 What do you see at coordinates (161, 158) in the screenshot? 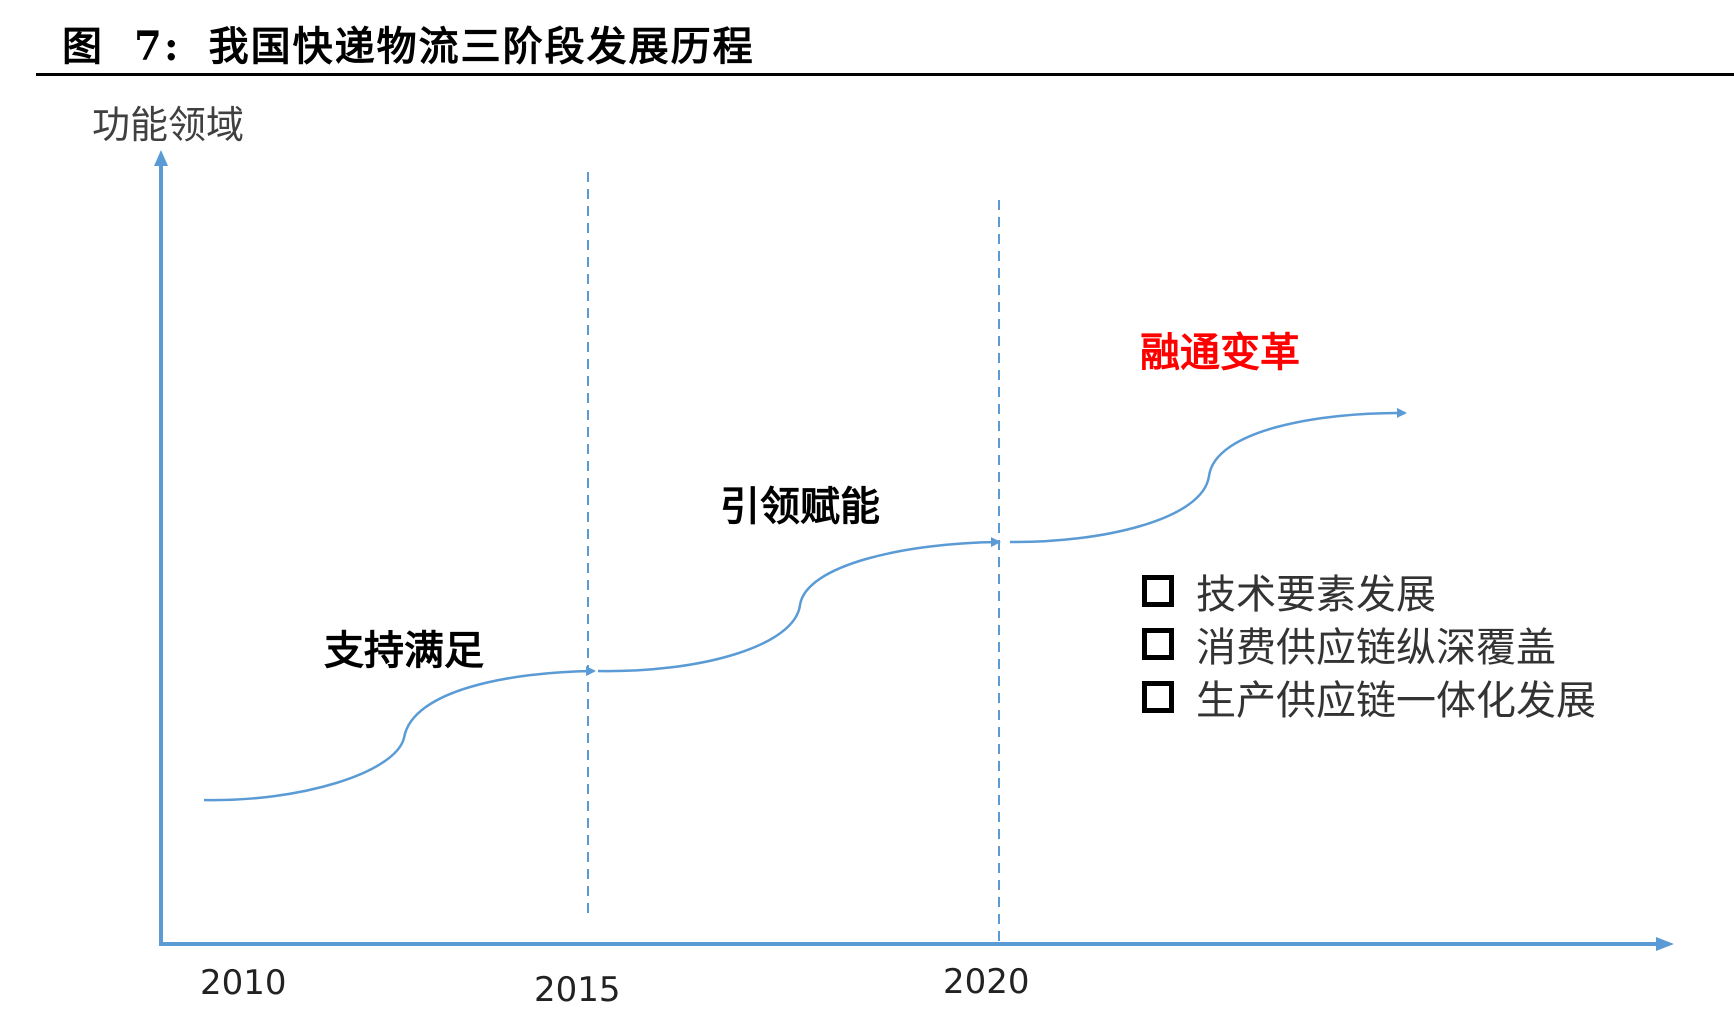
I see `y-axis-arrow-icon` at bounding box center [161, 158].